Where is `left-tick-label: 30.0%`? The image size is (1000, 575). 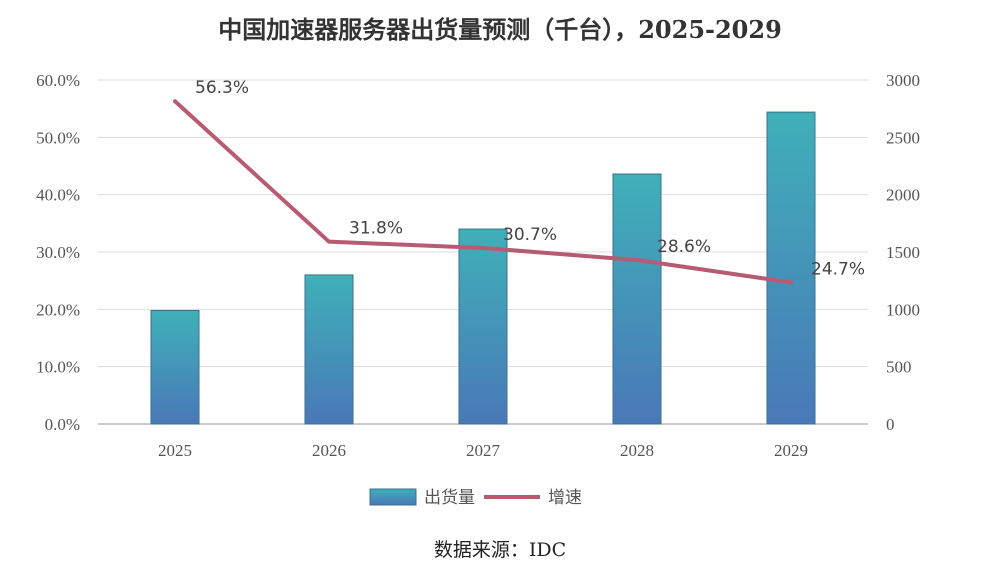 left-tick-label: 30.0% is located at coordinates (58, 252).